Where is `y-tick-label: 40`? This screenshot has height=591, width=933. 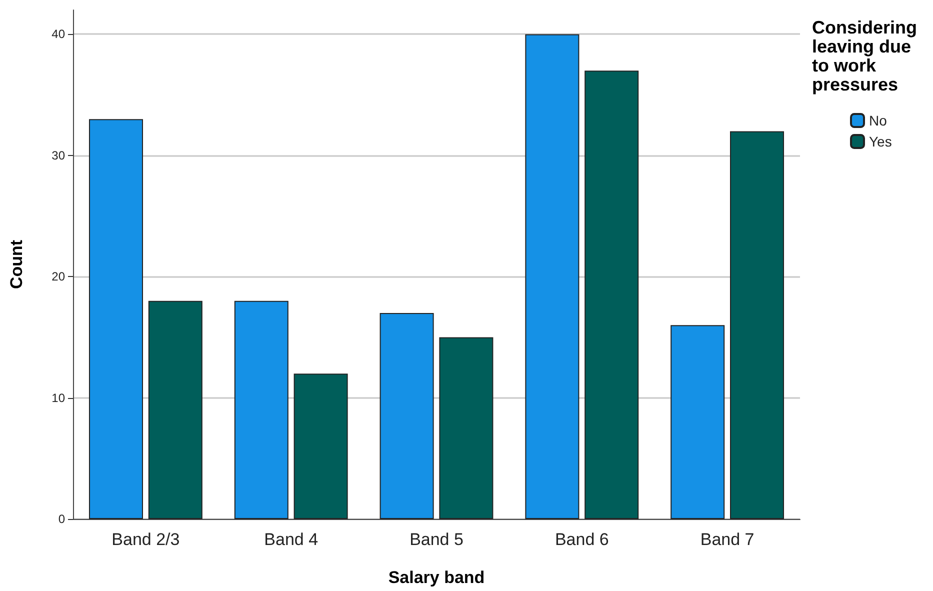
y-tick-label: 40 is located at coordinates (59, 34).